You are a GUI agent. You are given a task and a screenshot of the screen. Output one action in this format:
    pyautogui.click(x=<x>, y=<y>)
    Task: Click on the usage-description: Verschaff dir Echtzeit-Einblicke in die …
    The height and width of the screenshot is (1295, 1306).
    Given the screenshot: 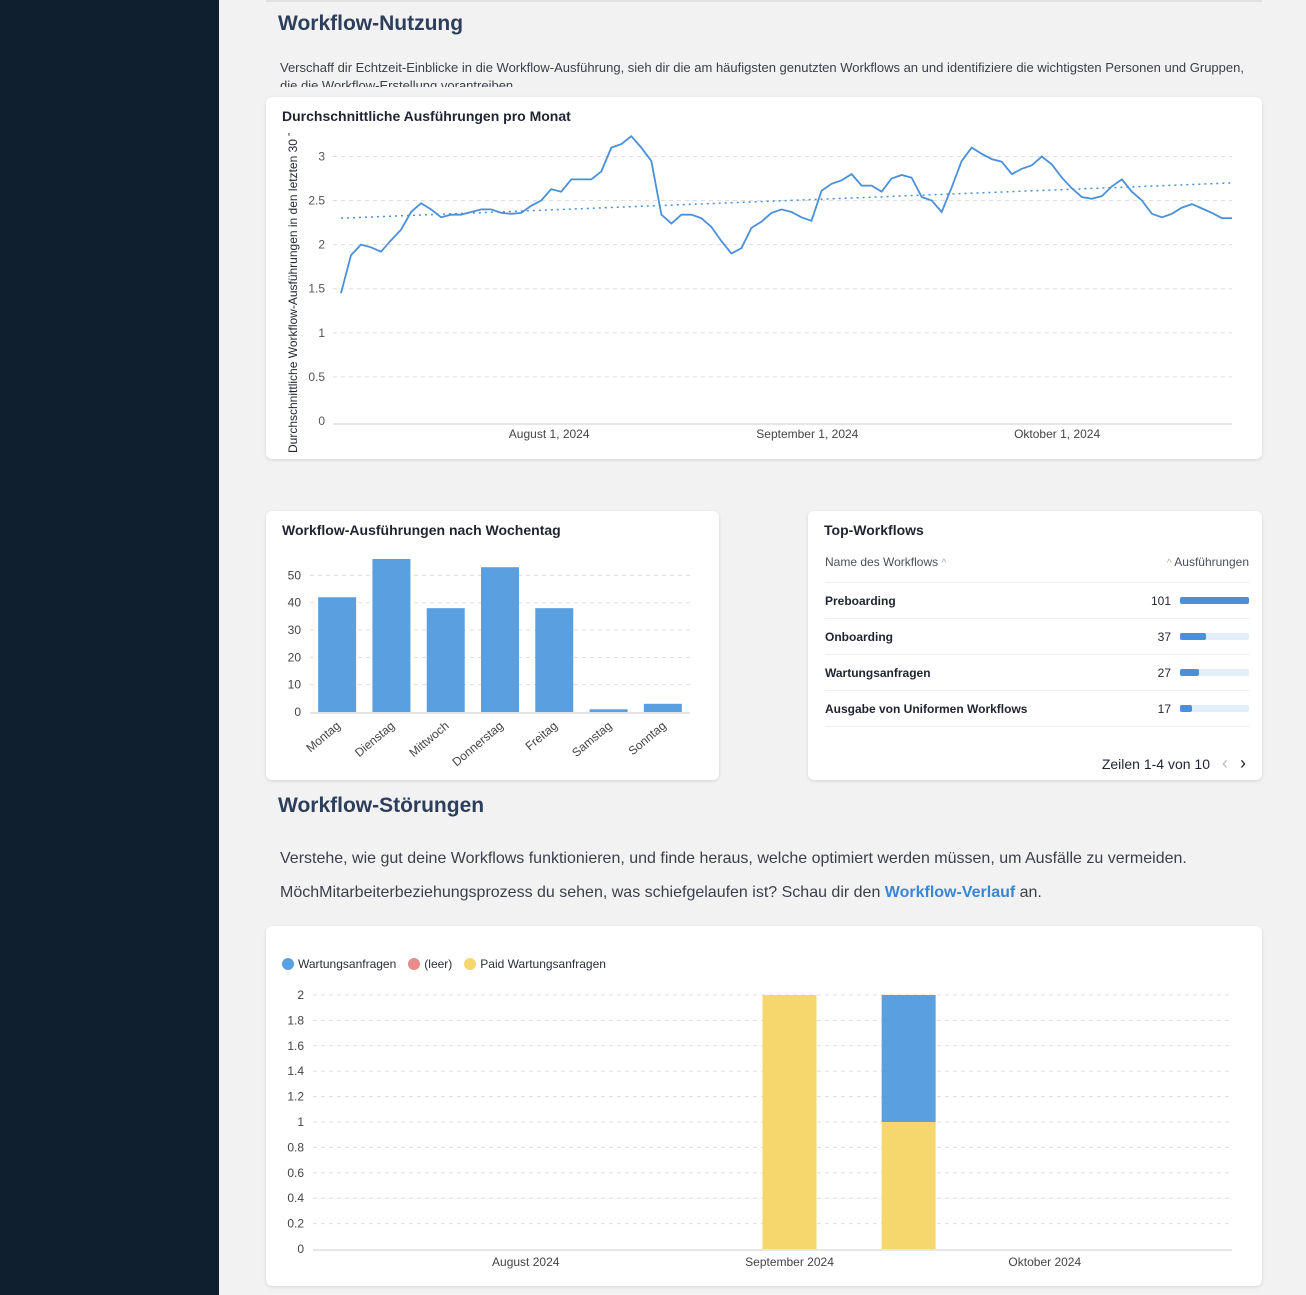 What is the action you would take?
    pyautogui.click(x=762, y=73)
    